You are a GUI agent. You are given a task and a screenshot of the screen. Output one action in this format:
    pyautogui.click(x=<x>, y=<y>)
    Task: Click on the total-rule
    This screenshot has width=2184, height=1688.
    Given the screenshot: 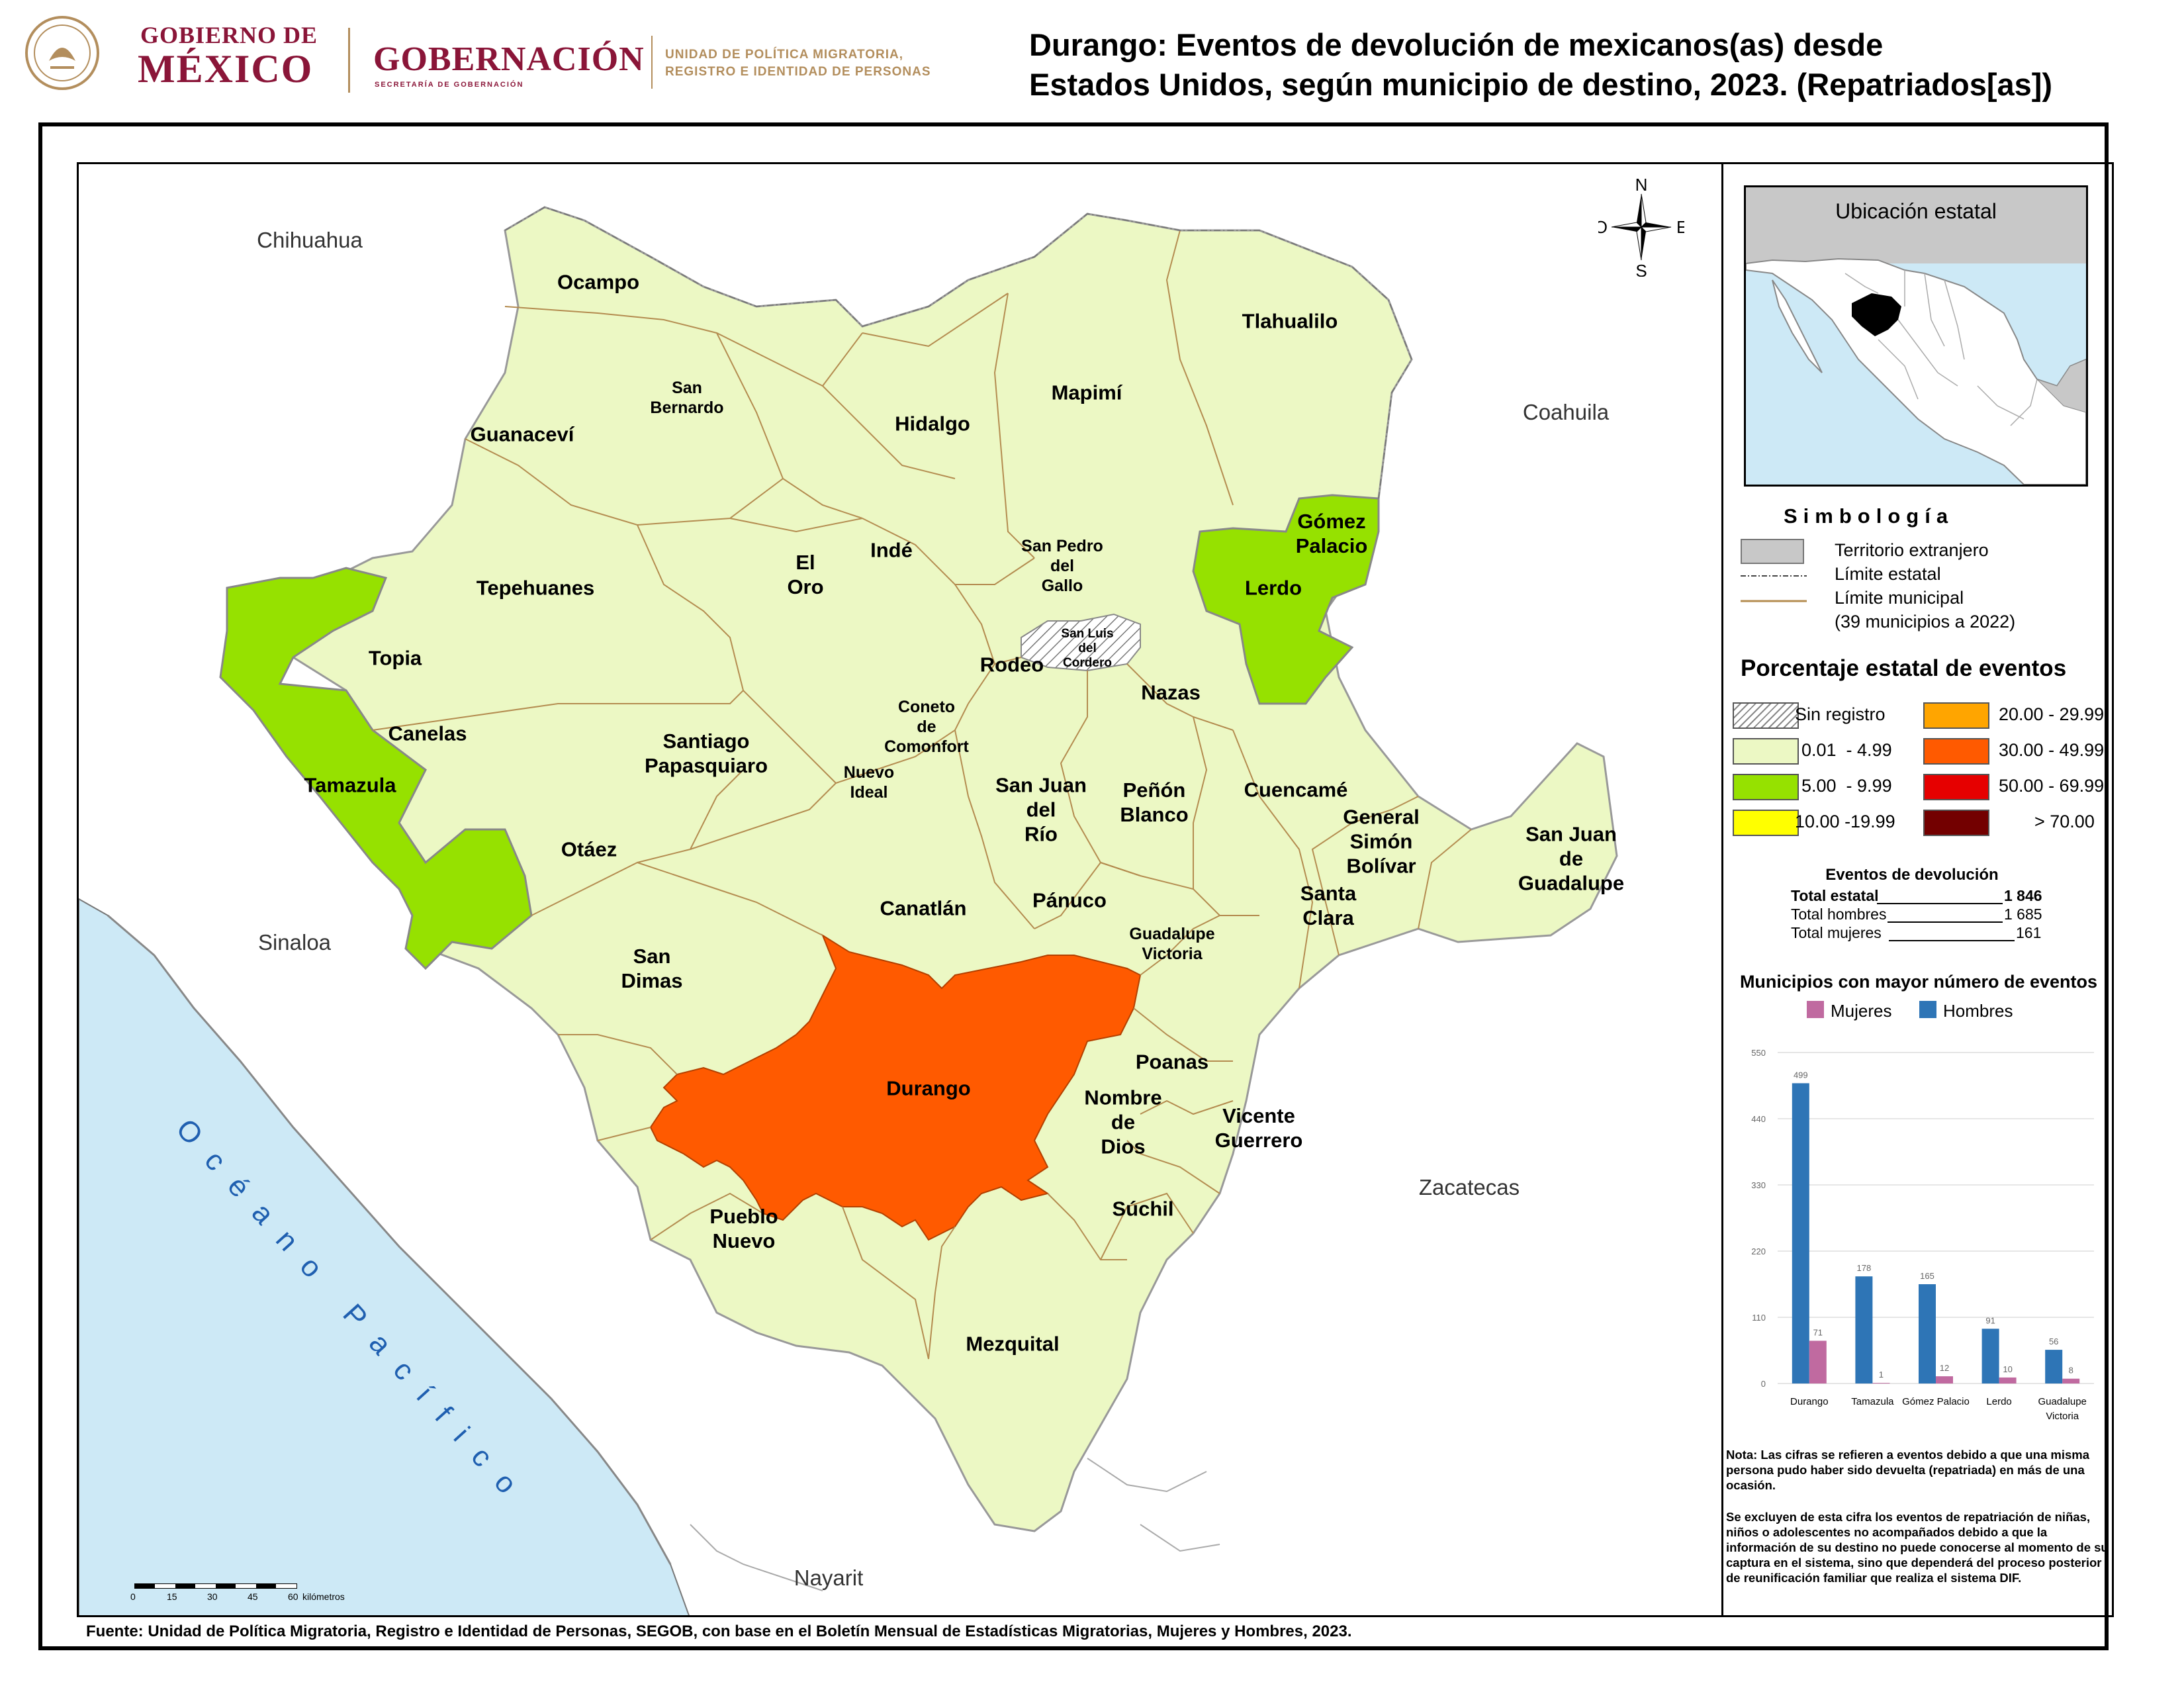 What is the action you would take?
    pyautogui.click(x=1940, y=903)
    